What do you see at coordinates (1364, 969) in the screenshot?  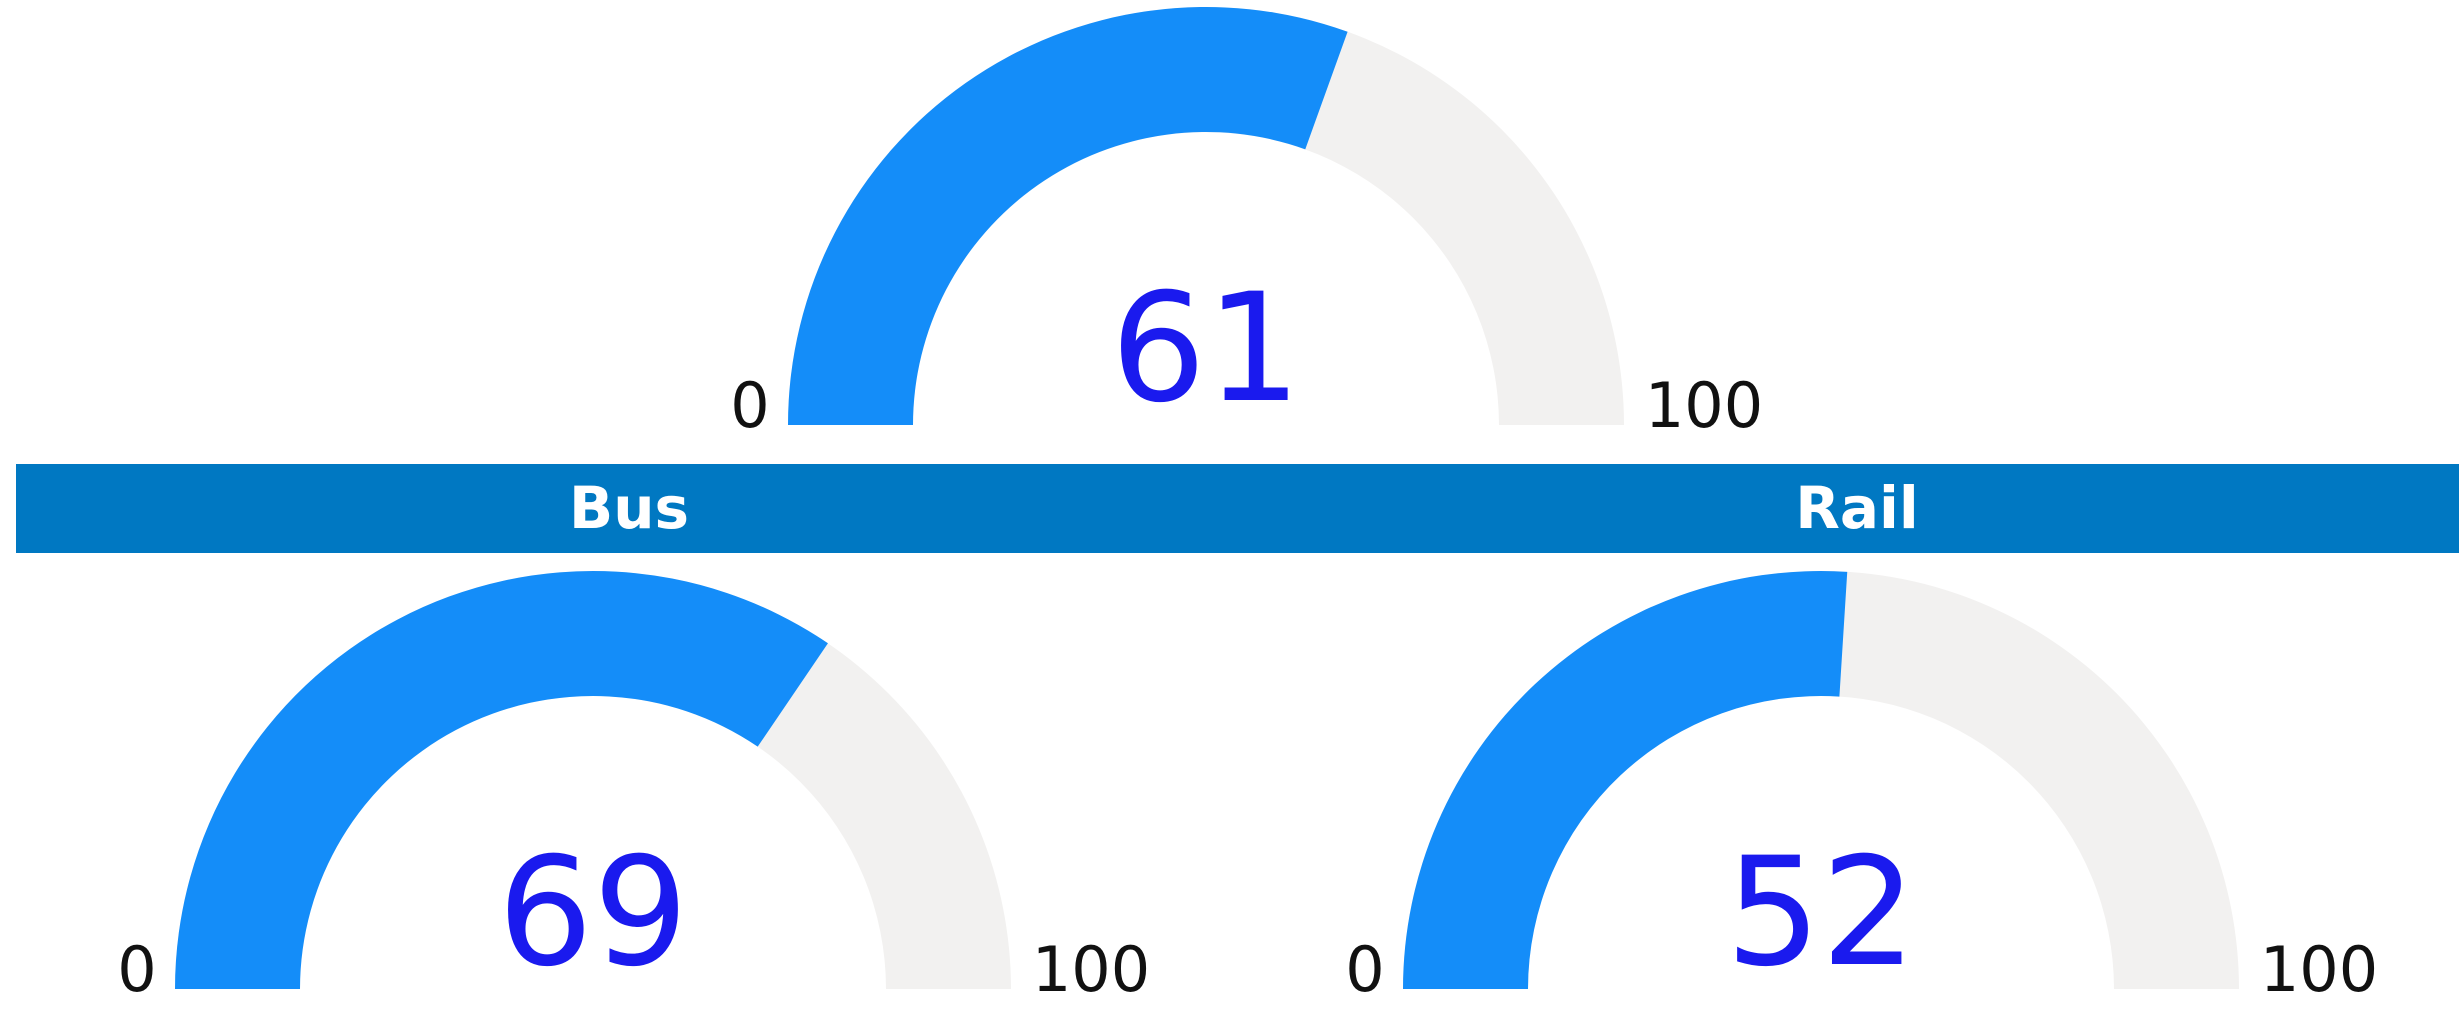 I see `gauge-rail-min-label: 0` at bounding box center [1364, 969].